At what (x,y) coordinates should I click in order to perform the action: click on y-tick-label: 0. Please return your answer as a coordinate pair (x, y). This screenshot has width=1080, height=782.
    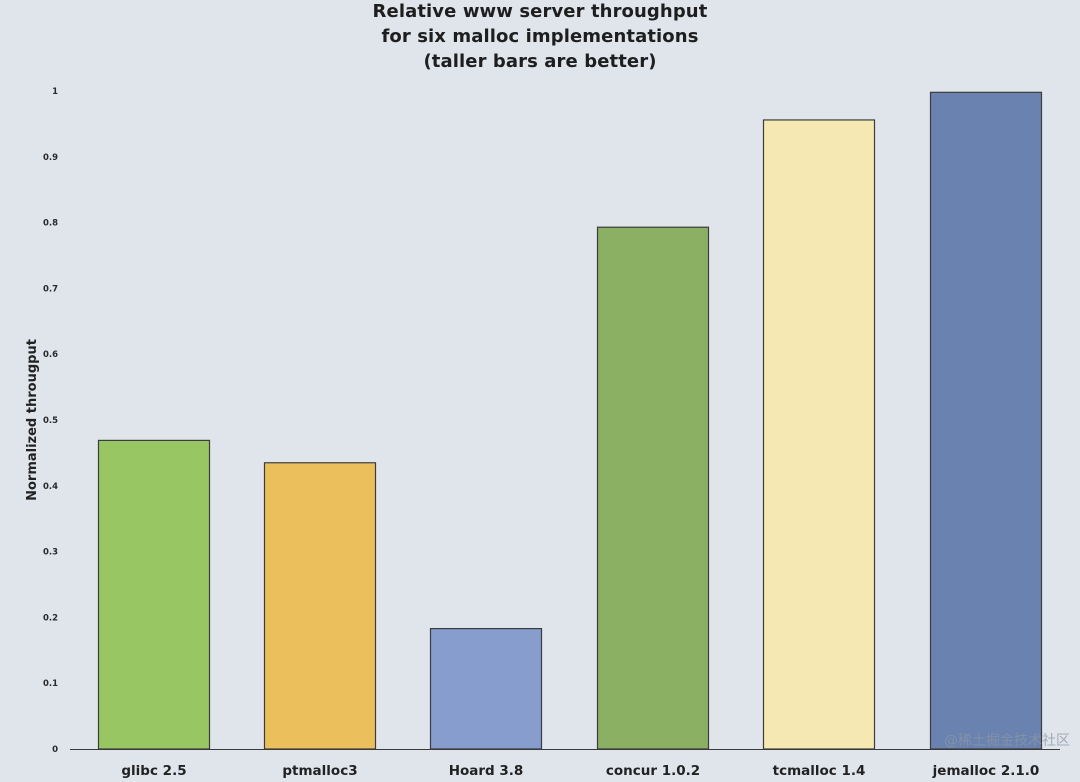
    Looking at the image, I should click on (55, 750).